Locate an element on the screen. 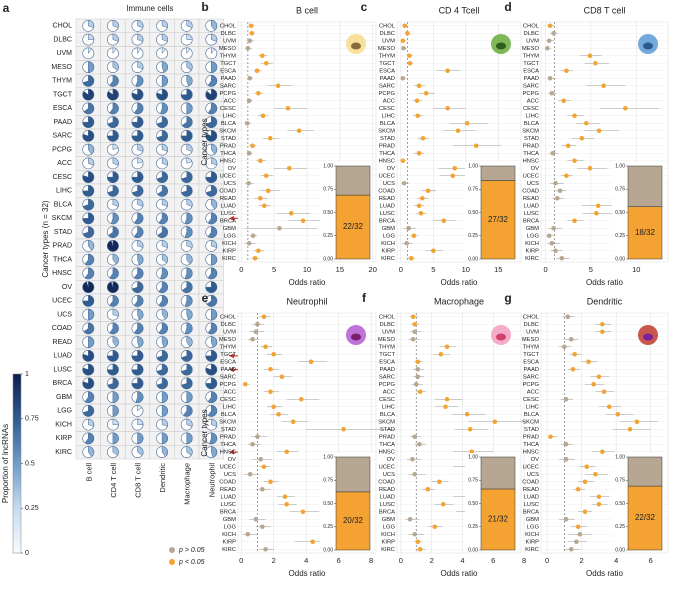 The width and height of the screenshot is (680, 589). inset-tick-label: 0.25 is located at coordinates (473, 527).